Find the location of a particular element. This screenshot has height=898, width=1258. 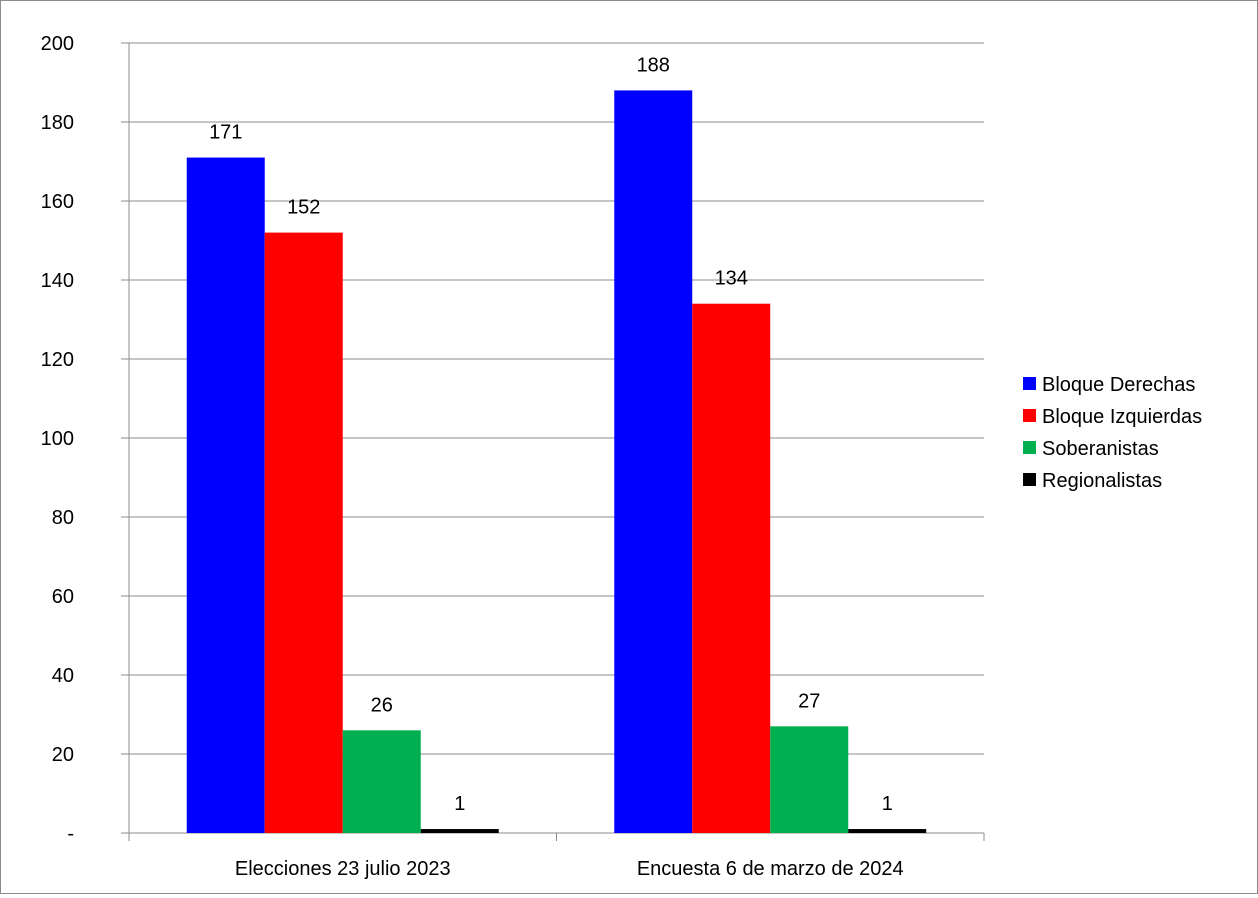

data-label: 134 is located at coordinates (731, 279).